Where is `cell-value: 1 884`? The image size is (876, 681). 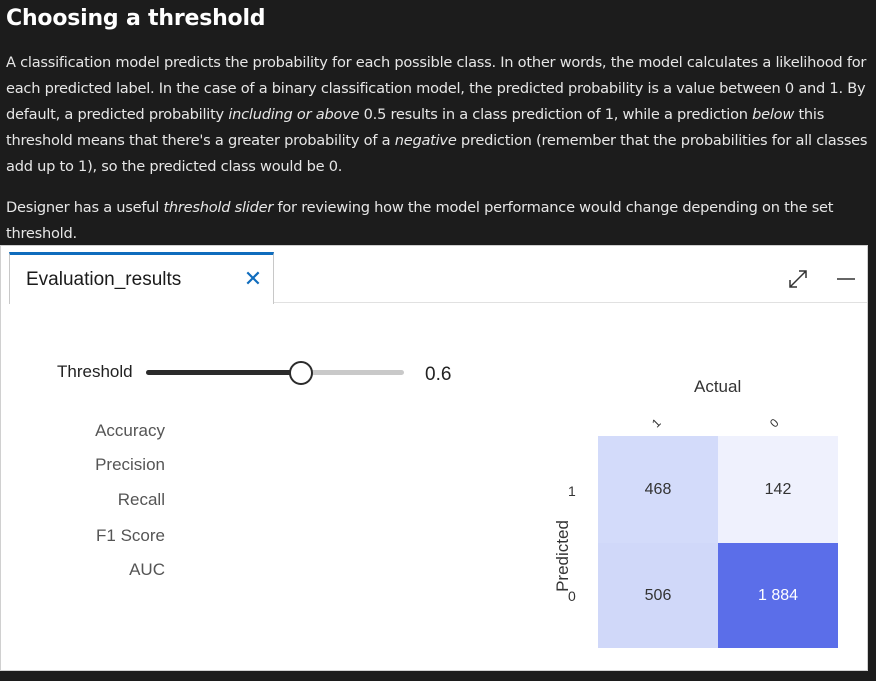
cell-value: 1 884 is located at coordinates (778, 595).